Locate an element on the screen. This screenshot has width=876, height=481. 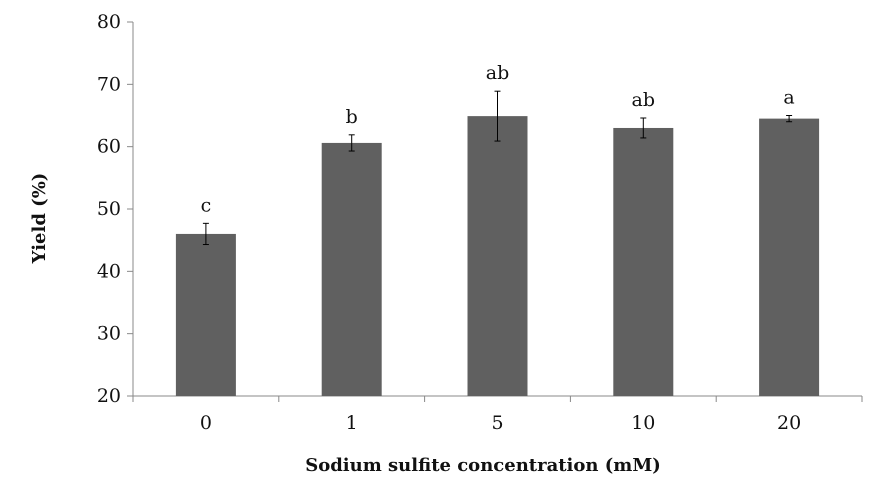
y-axis-title: Yield (%) is located at coordinates (39, 219).